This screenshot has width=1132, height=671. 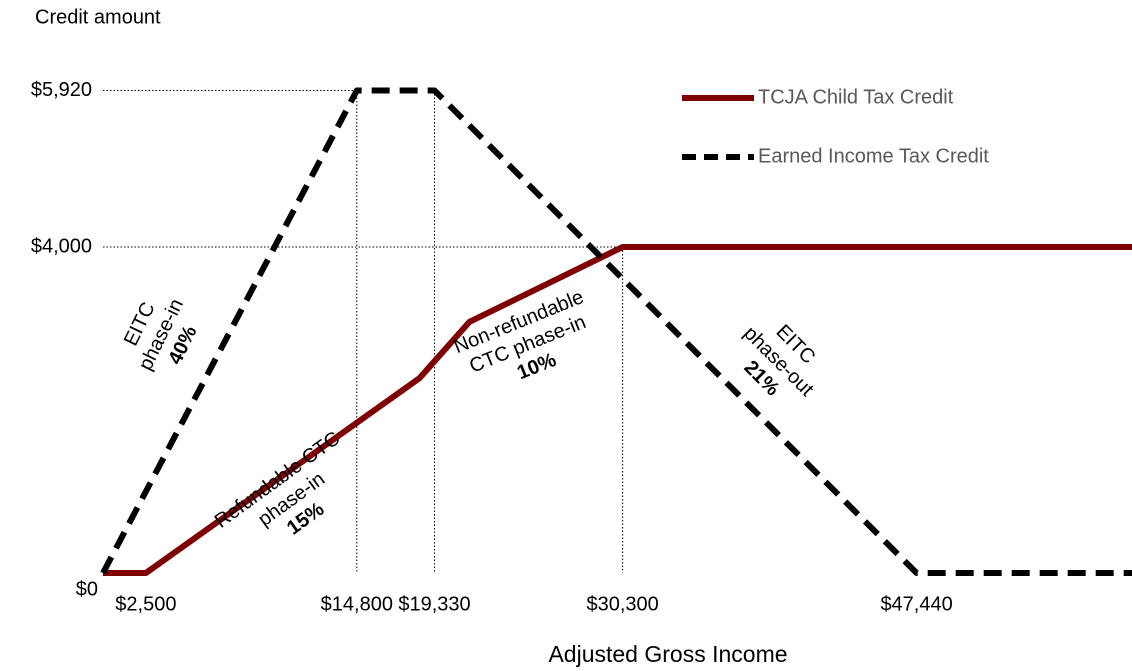 What do you see at coordinates (622, 604) in the screenshot?
I see `x-tick-label: $30,300` at bounding box center [622, 604].